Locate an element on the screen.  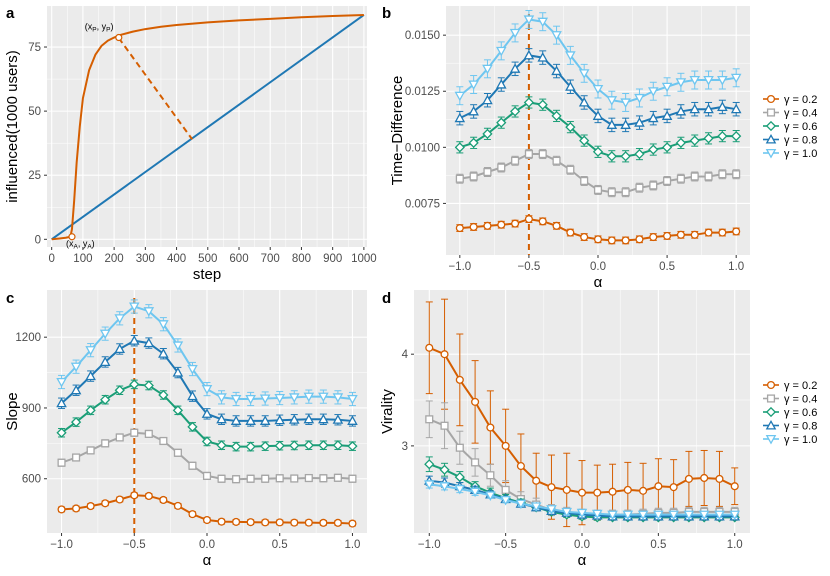
annotation-point-a: (xA, yA) is located at coordinates (80, 245).